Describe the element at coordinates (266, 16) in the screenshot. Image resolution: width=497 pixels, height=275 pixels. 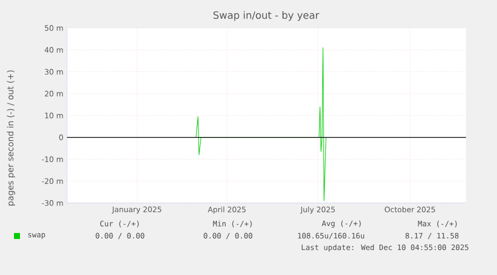
I see `chart-title: Swap in/out - by year` at that location.